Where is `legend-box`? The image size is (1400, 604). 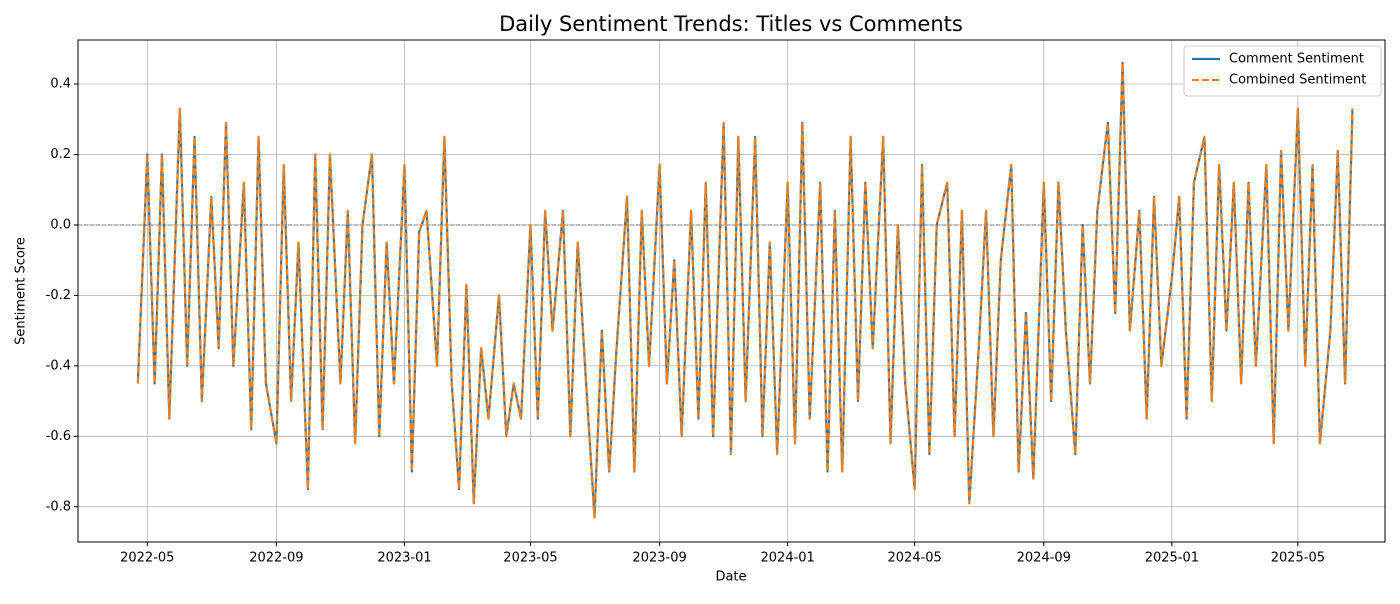 legend-box is located at coordinates (1282, 71).